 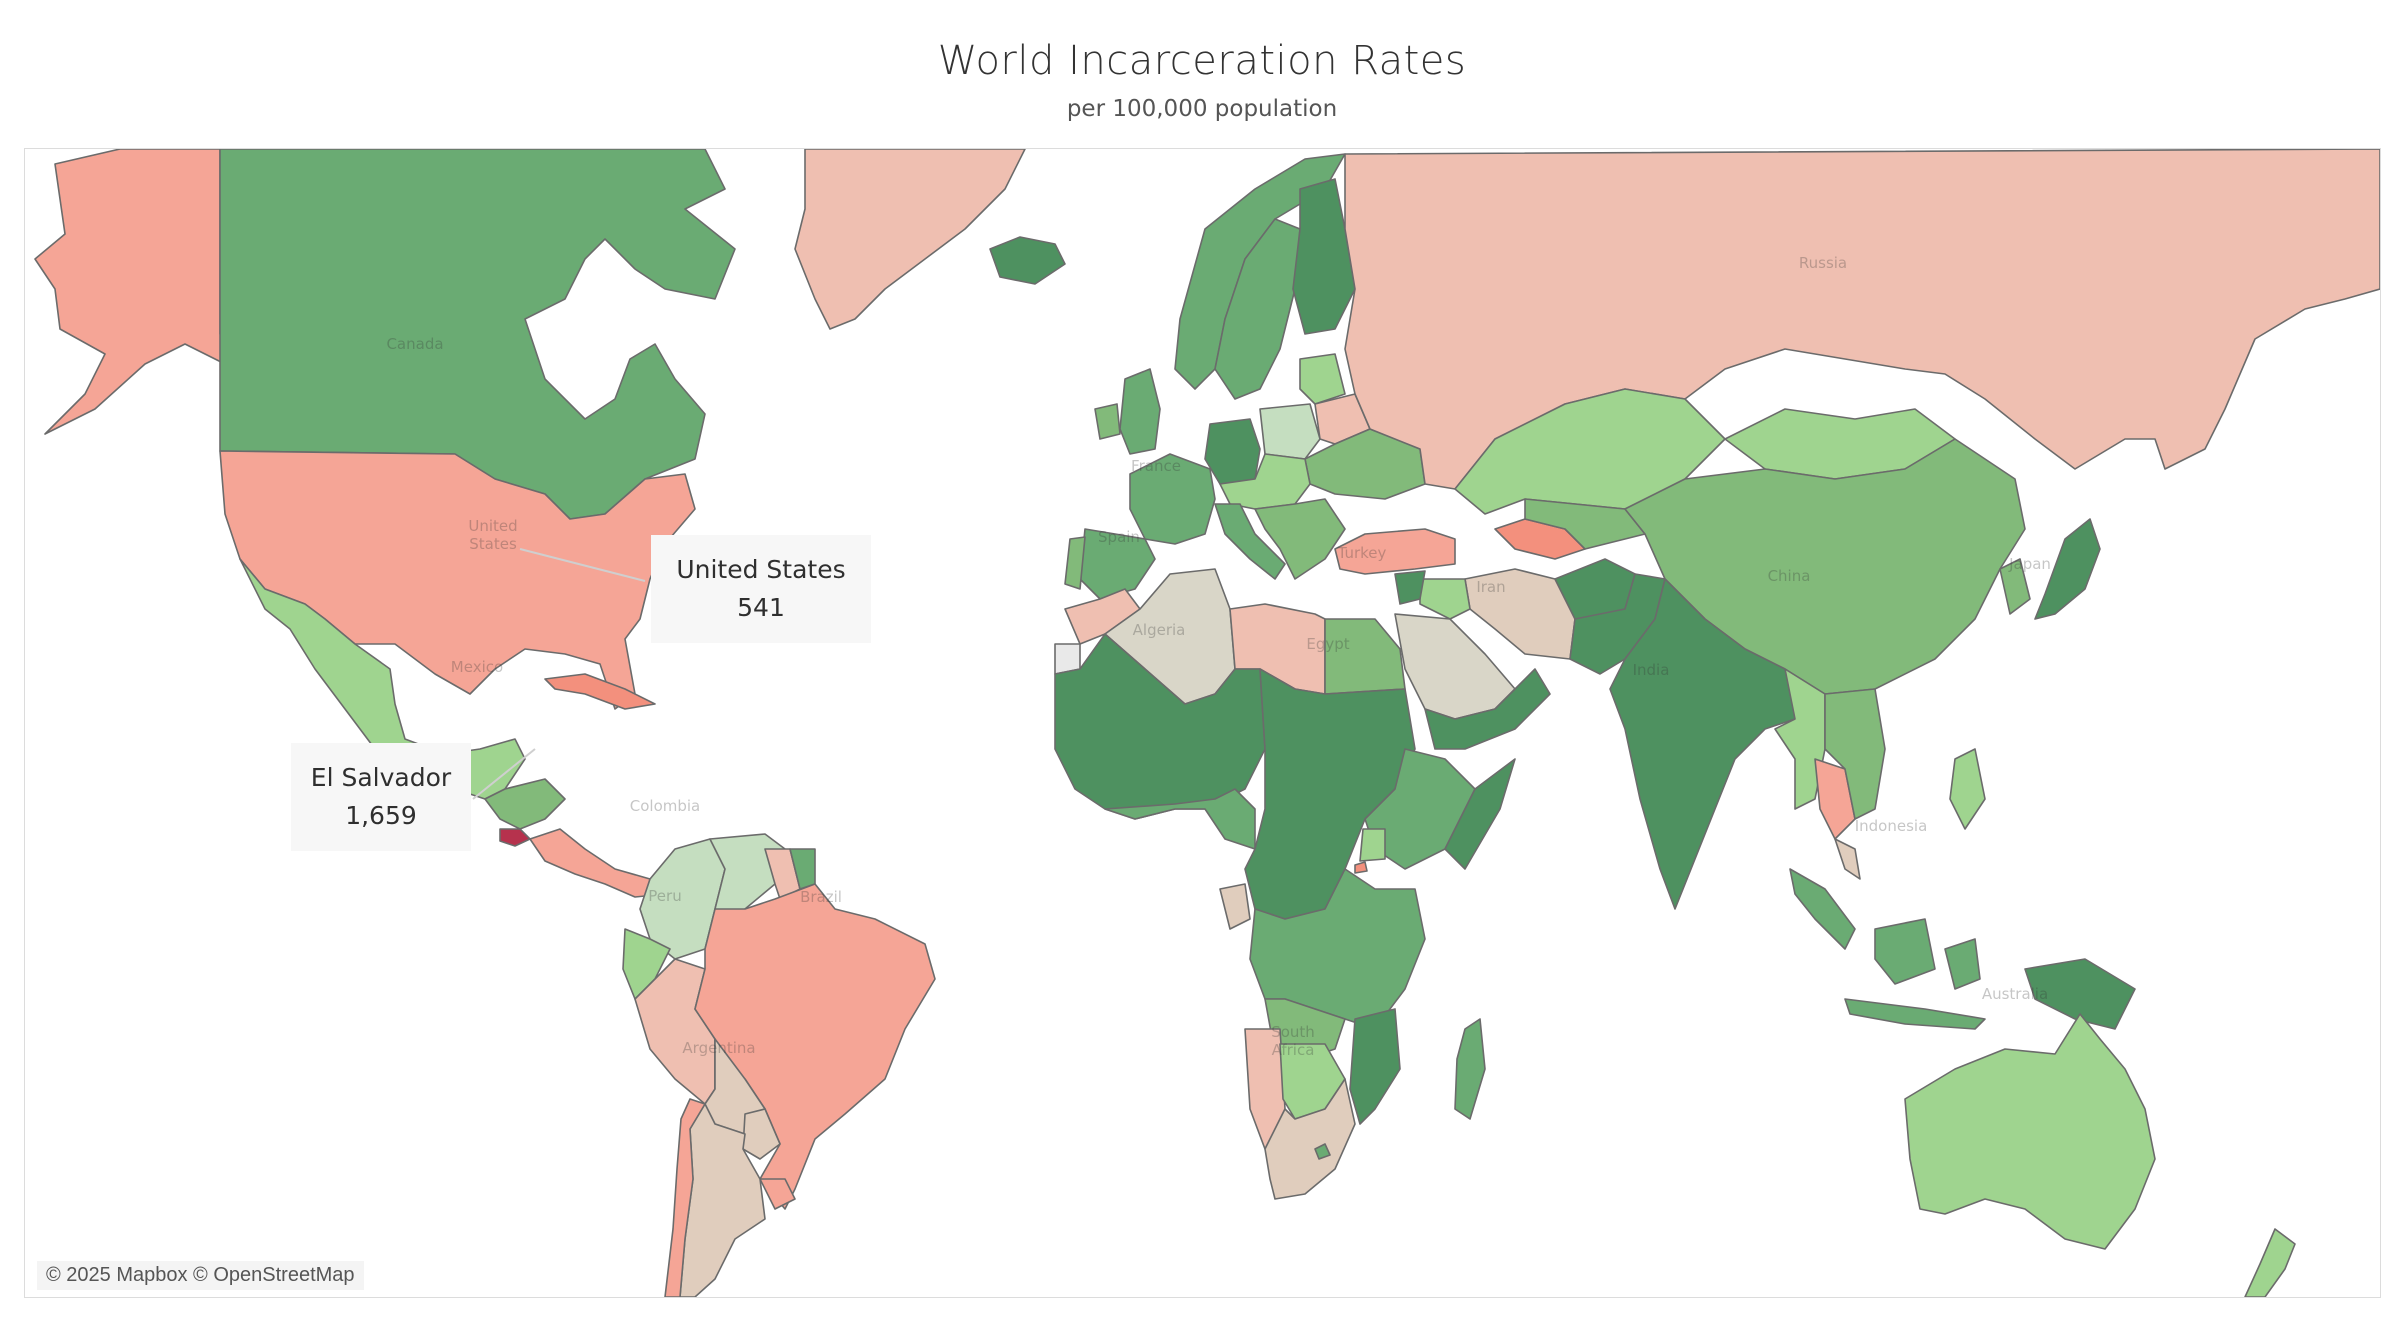 I want to click on country-ethiopia-kenya, so click(x=1420, y=809).